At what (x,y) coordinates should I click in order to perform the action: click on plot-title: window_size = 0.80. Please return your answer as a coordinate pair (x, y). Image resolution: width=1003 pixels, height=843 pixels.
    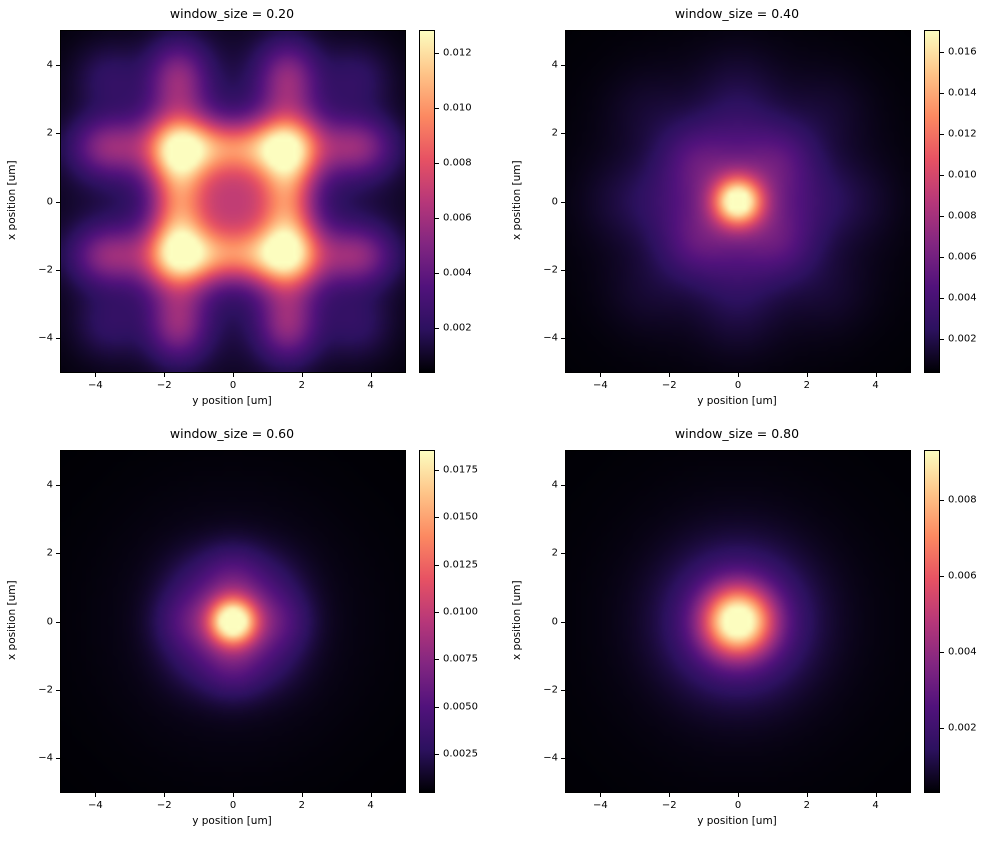
    Looking at the image, I should click on (737, 433).